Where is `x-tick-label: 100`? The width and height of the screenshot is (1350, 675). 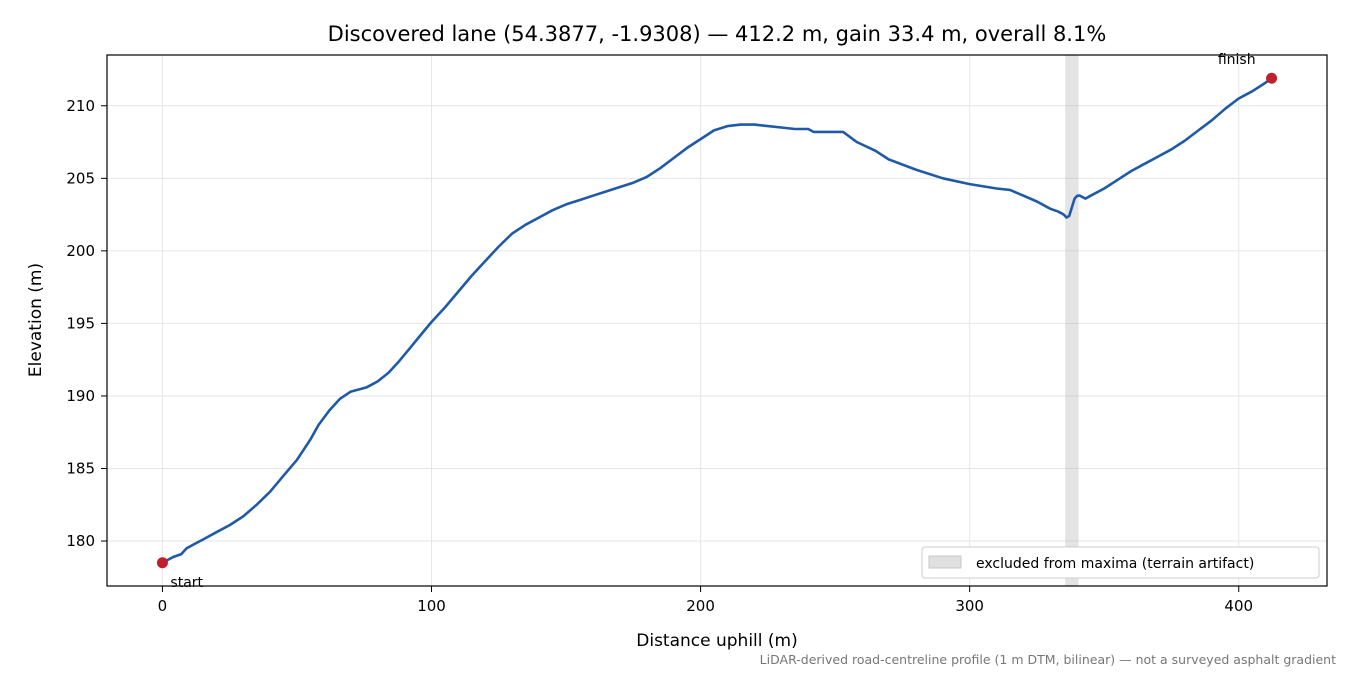
x-tick-label: 100 is located at coordinates (431, 606).